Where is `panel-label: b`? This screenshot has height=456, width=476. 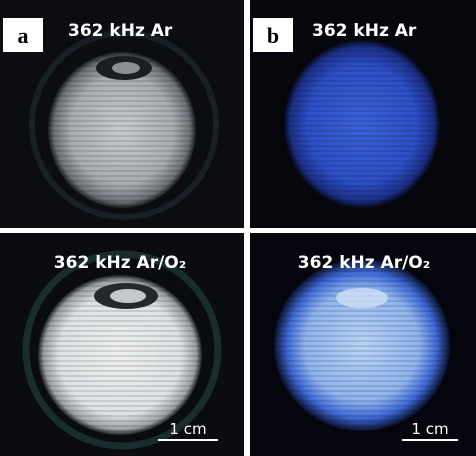 panel-label: b is located at coordinates (273, 35).